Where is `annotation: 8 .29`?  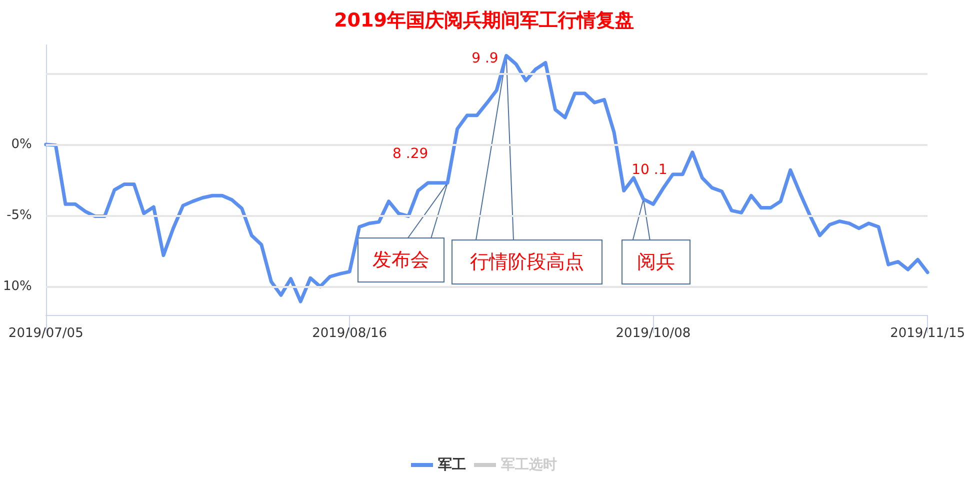 annotation: 8 .29 is located at coordinates (410, 154).